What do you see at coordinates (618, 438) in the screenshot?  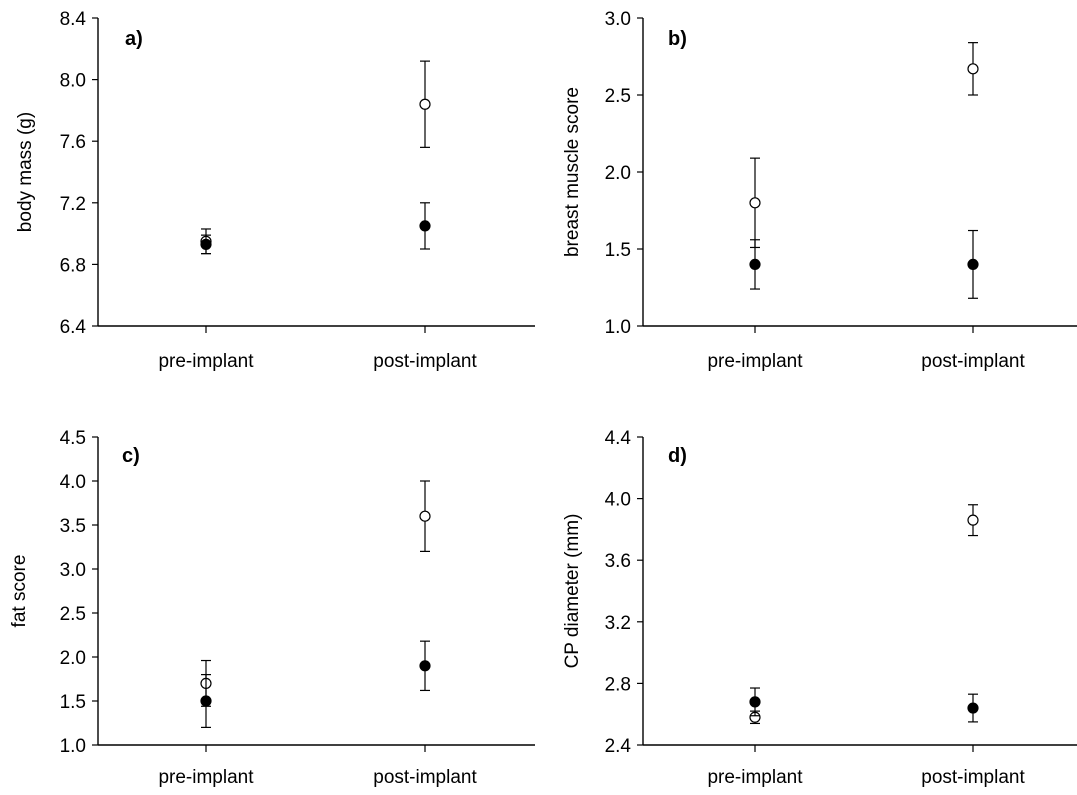 I see `y-tick-label: 4.4` at bounding box center [618, 438].